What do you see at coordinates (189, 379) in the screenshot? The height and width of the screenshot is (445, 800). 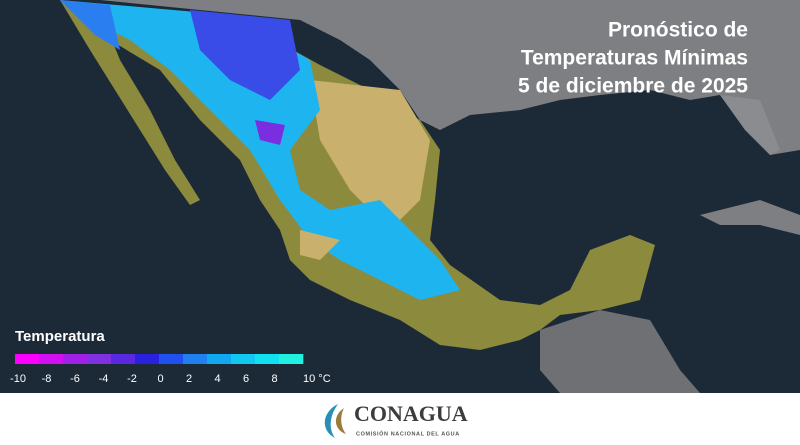 I see `legend-tick-label: 2` at bounding box center [189, 379].